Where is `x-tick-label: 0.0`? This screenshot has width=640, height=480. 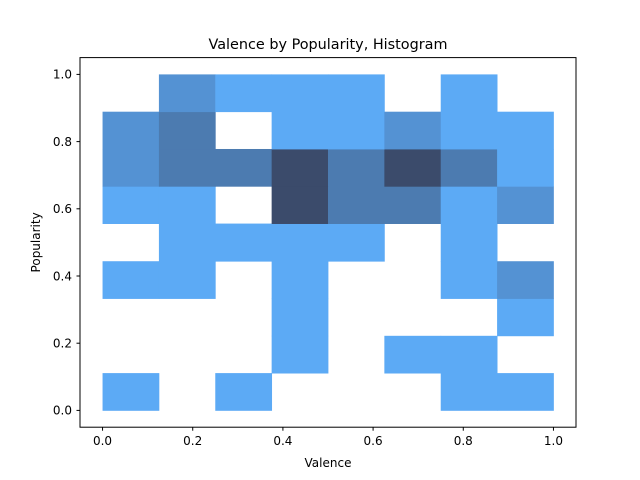
x-tick-label: 0.0 is located at coordinates (102, 441).